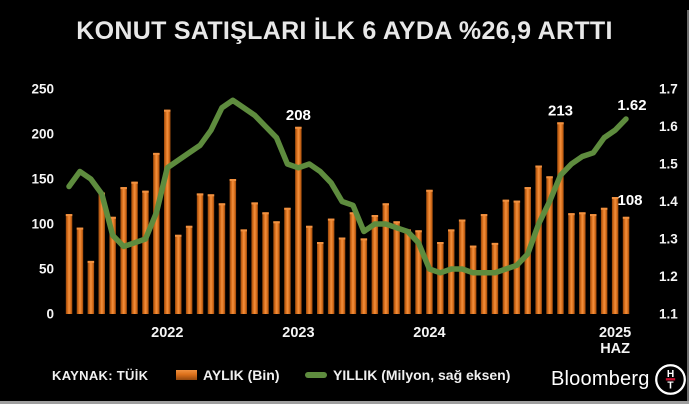 The width and height of the screenshot is (689, 404). What do you see at coordinates (344, 402) in the screenshot?
I see `screen-edge-bottom` at bounding box center [344, 402].